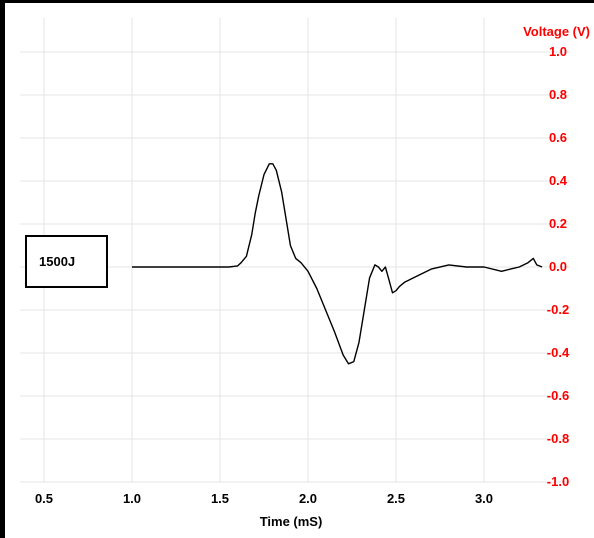  I want to click on x-tick-label: 2.5, so click(396, 498).